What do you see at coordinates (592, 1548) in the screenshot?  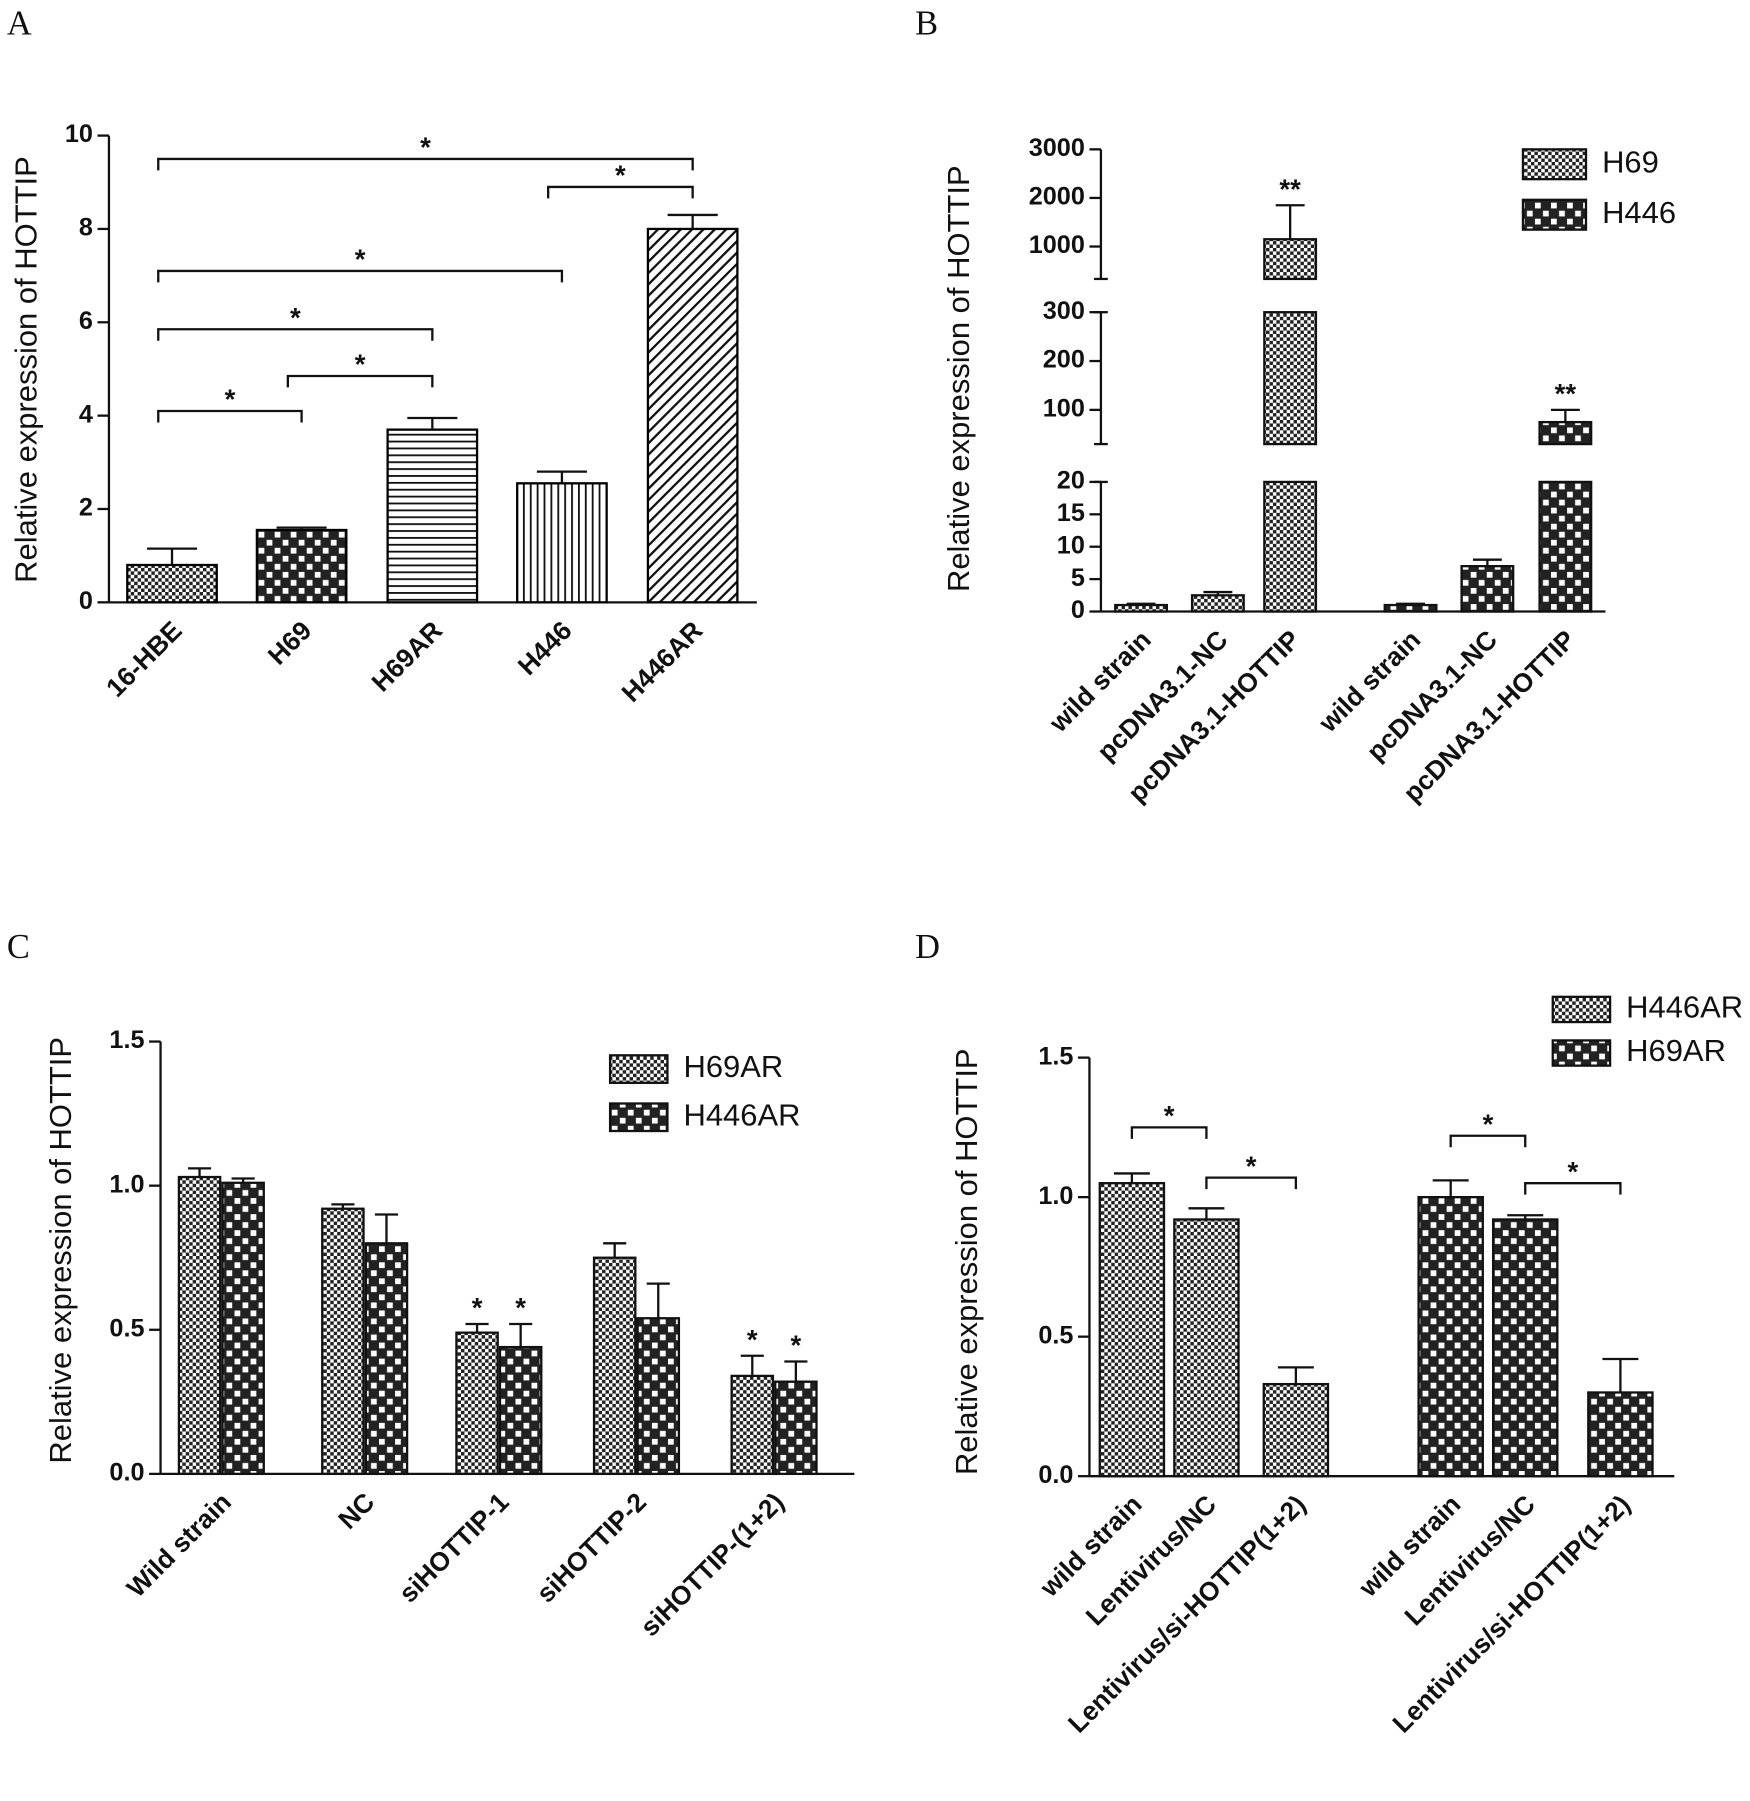 I see `x-tick-label: siHOTTIP-2` at bounding box center [592, 1548].